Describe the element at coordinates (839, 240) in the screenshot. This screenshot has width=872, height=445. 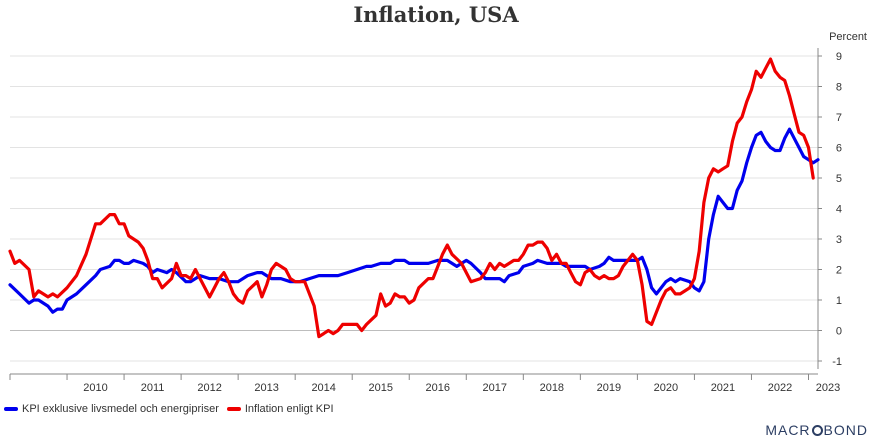
I see `y-tick-label: 3` at that location.